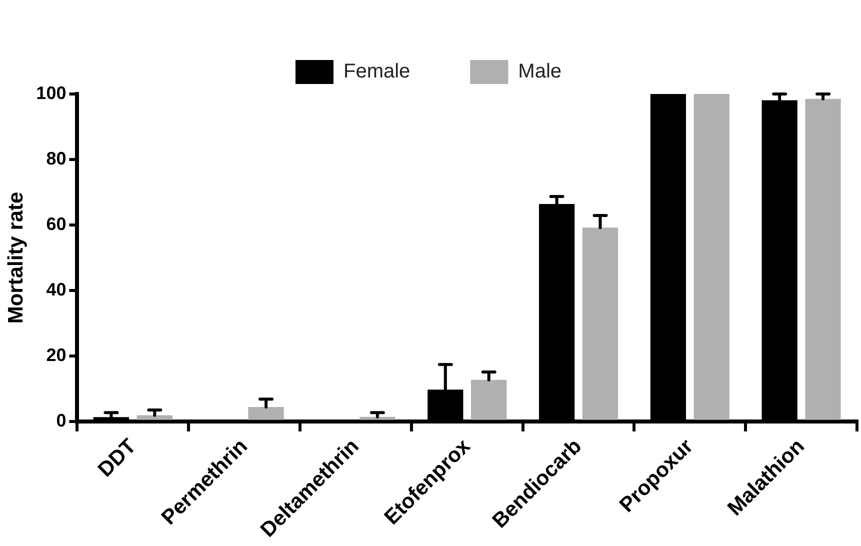 This screenshot has width=861, height=546. Describe the element at coordinates (56, 354) in the screenshot. I see `y-tick-label: 20` at that location.